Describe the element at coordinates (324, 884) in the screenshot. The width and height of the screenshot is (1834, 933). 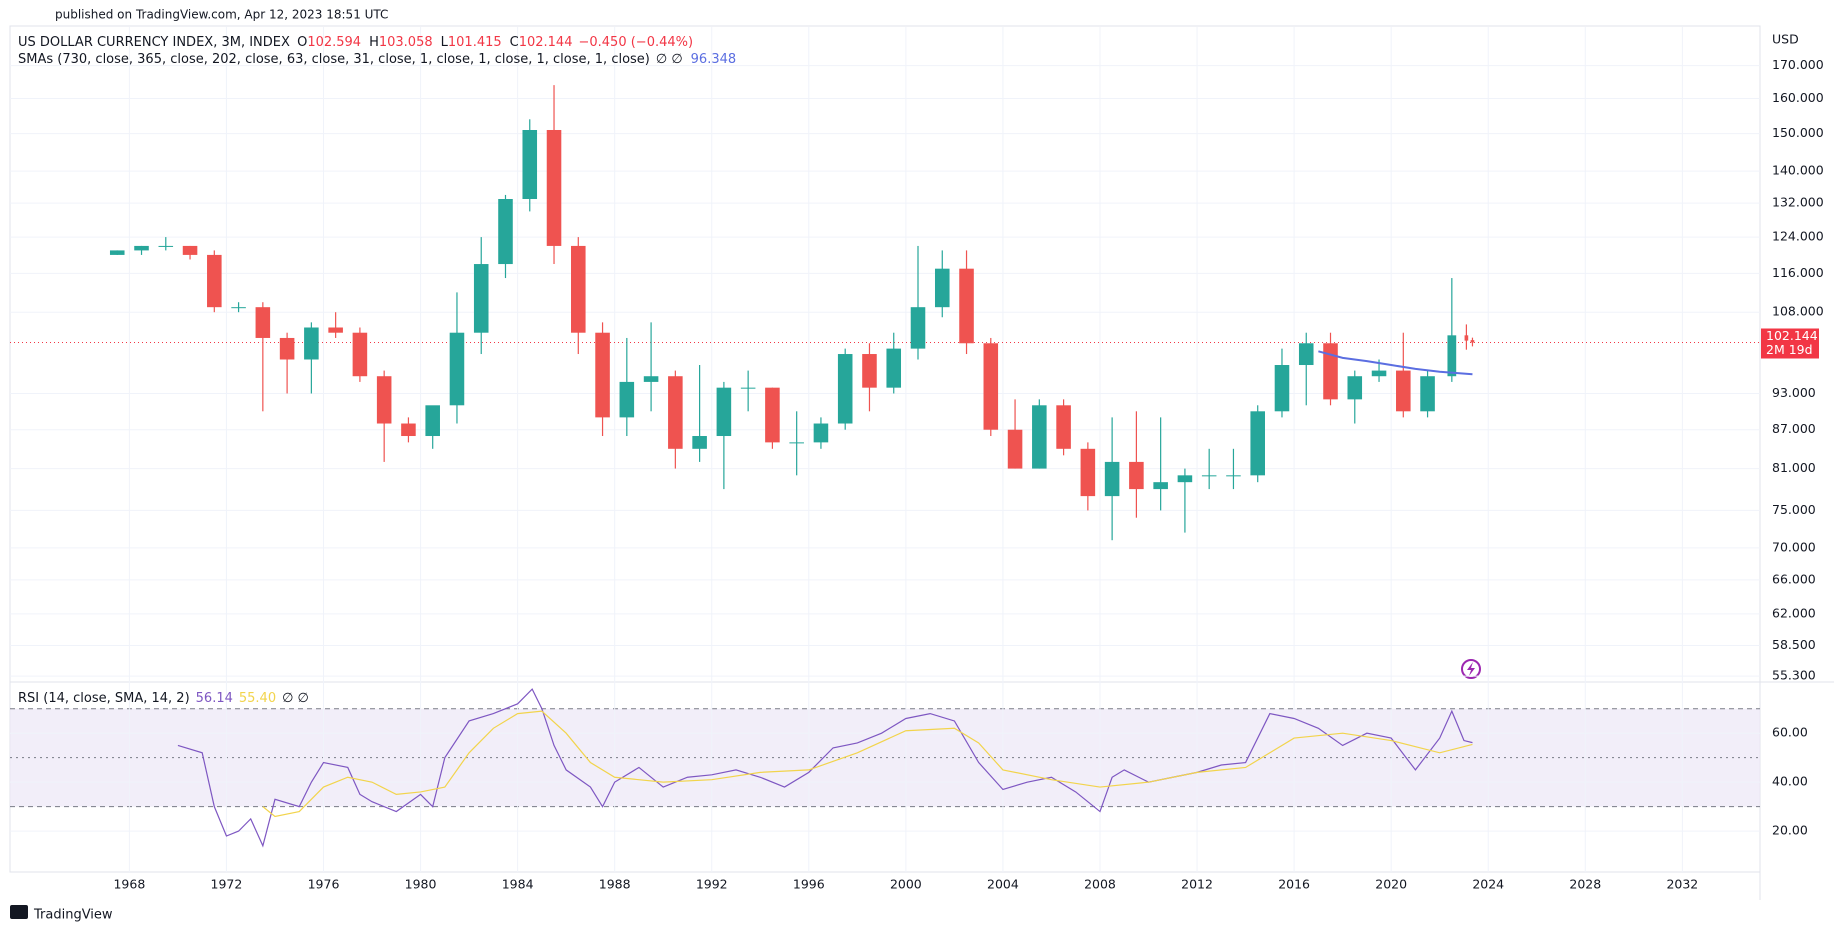
I see `x-tick-label: 1976` at that location.